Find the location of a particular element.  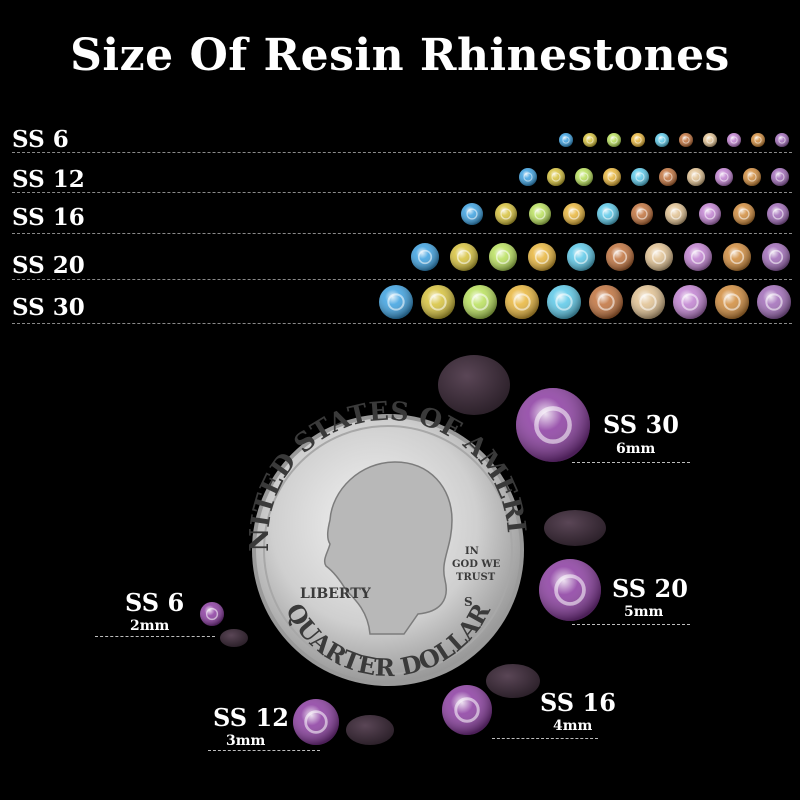

label-ss6-dash is located at coordinates (155, 636).